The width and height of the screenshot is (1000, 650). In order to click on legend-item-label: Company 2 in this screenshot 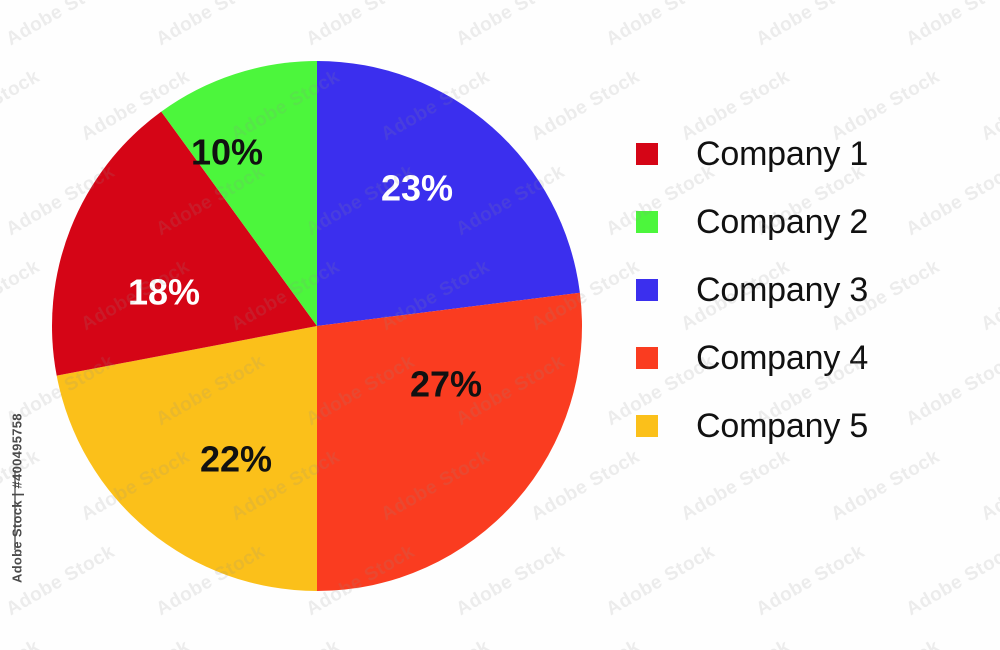, I will do `click(782, 221)`.